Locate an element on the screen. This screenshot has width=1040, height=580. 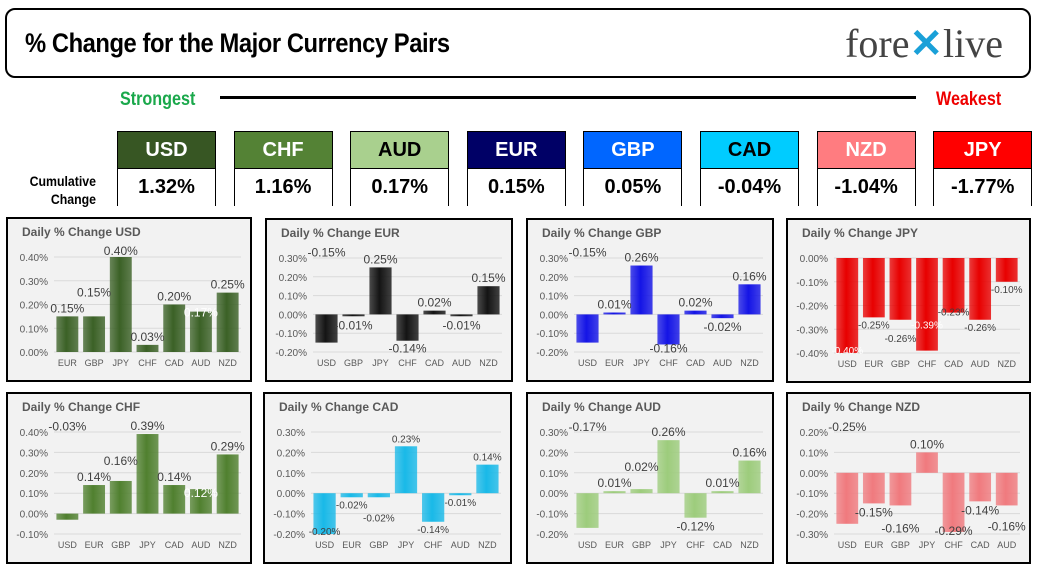
y-tick-label: 0.30% is located at coordinates (554, 433).